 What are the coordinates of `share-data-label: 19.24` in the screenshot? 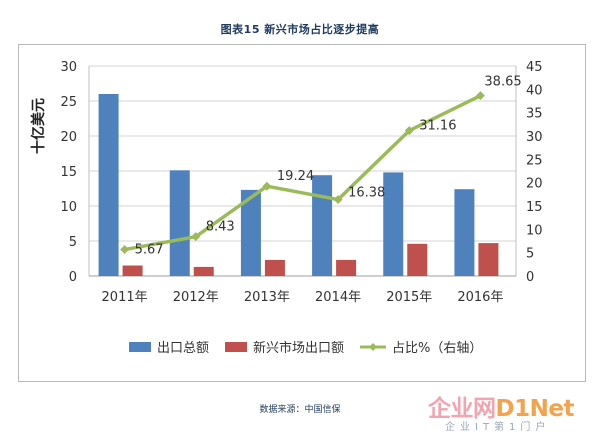 It's located at (295, 176).